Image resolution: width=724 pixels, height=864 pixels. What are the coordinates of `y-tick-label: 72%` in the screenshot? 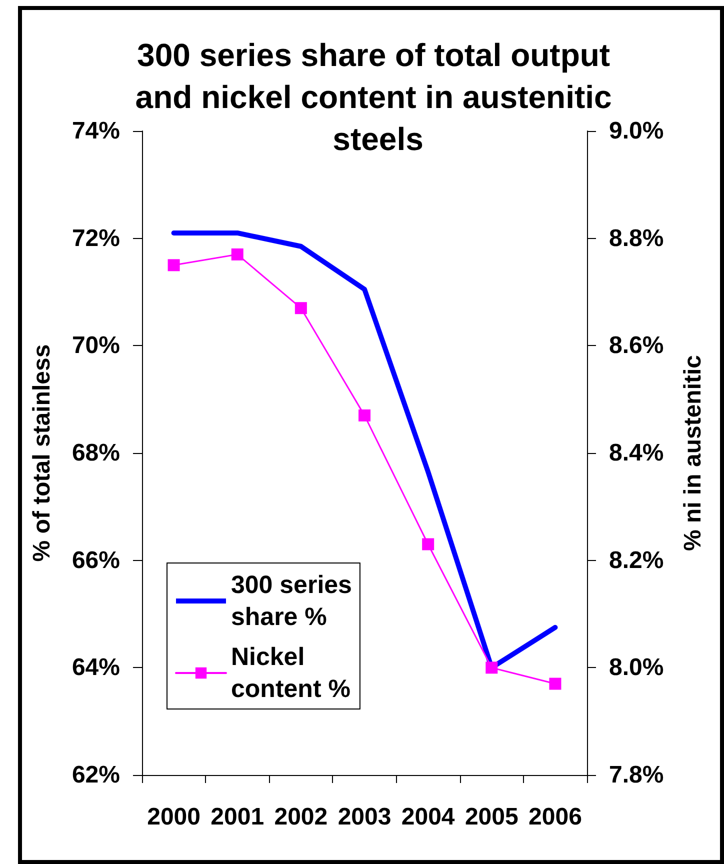 It's located at (96, 238).